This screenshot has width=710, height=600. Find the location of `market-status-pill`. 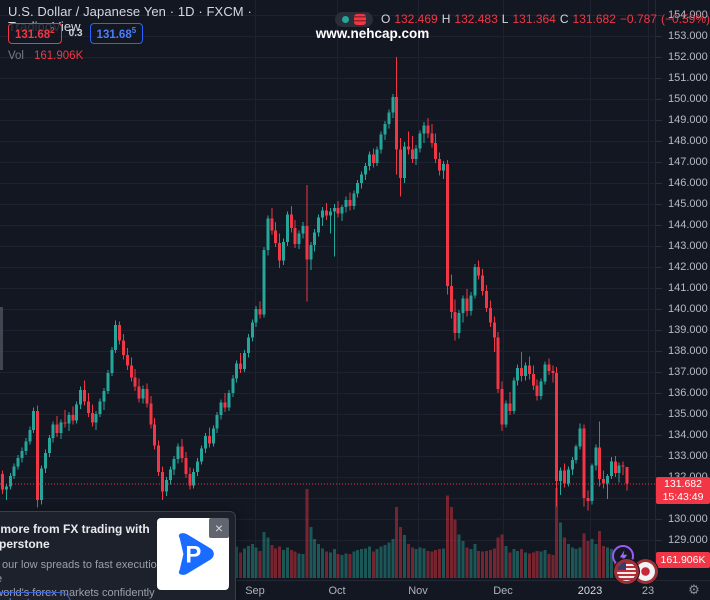

market-status-pill is located at coordinates (354, 19).